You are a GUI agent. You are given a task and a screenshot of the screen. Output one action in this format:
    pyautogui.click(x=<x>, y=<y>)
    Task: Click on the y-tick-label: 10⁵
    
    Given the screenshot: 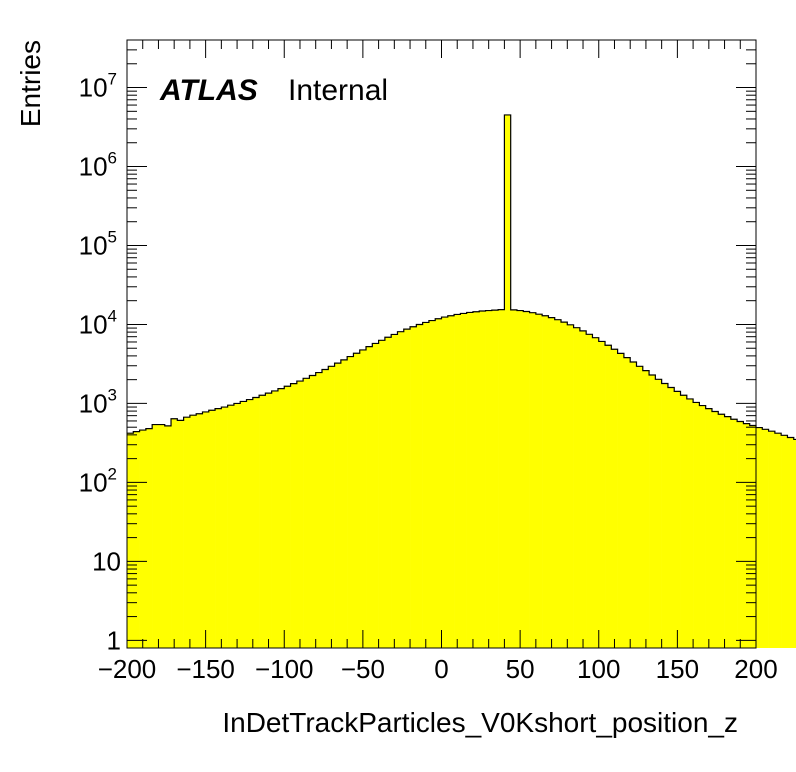 What is the action you would take?
    pyautogui.click(x=98, y=243)
    